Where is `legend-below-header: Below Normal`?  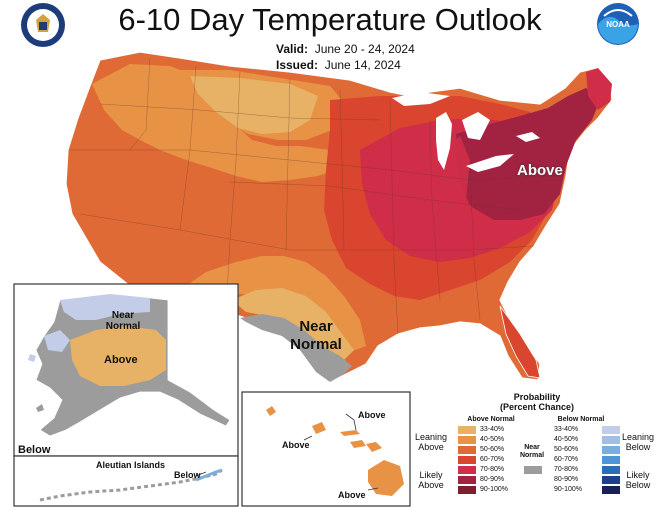 legend-below-header: Below Normal is located at coordinates (581, 419).